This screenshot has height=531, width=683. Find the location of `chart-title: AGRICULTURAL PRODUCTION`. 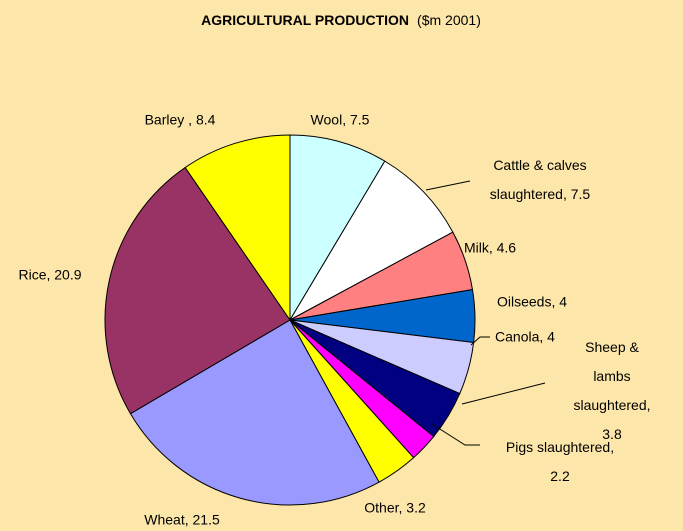

chart-title: AGRICULTURAL PRODUCTION is located at coordinates (305, 20).